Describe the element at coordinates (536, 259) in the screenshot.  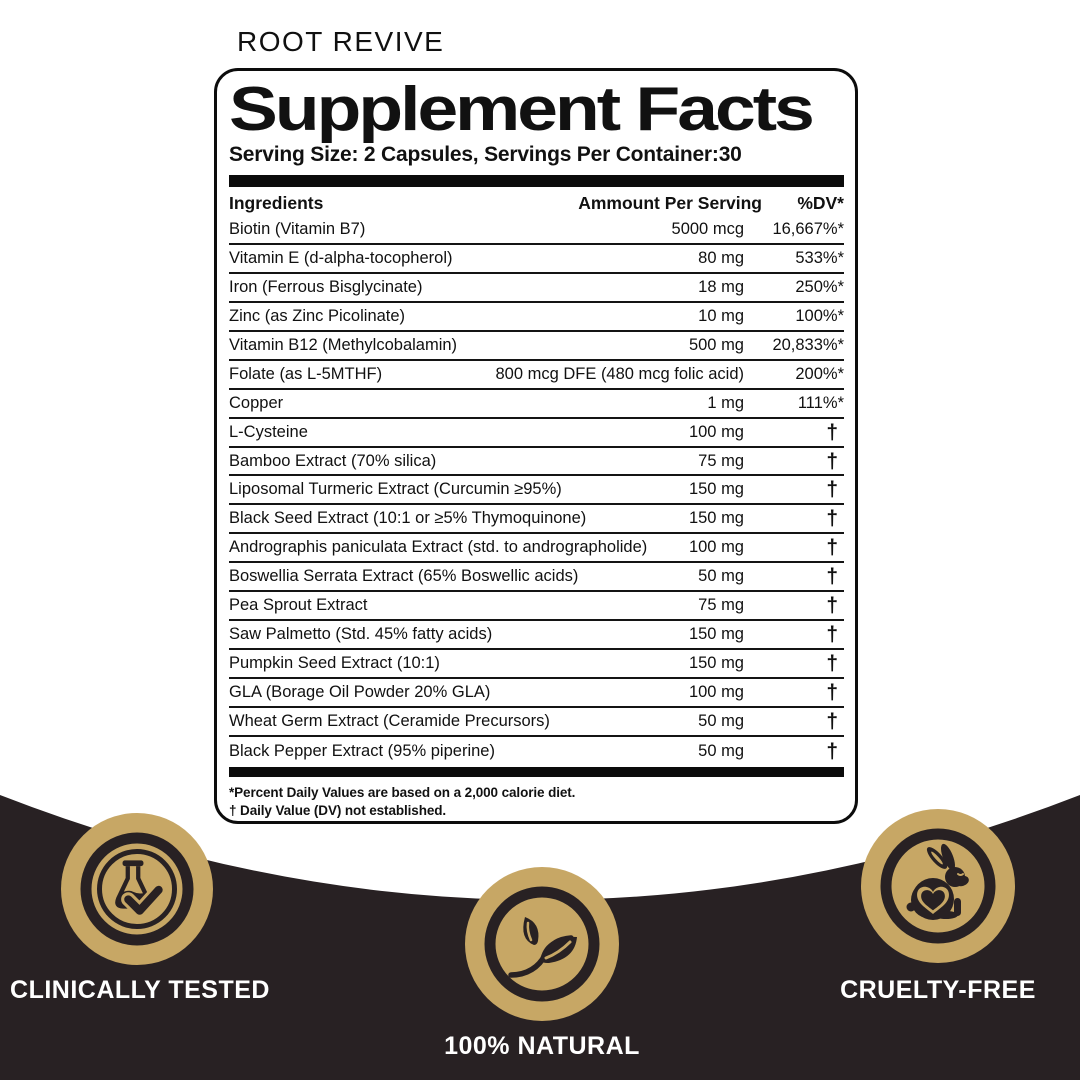
I see `table-row: Vitamin E (d-alpha-tocopherol) 80 mg 533%*` at that location.